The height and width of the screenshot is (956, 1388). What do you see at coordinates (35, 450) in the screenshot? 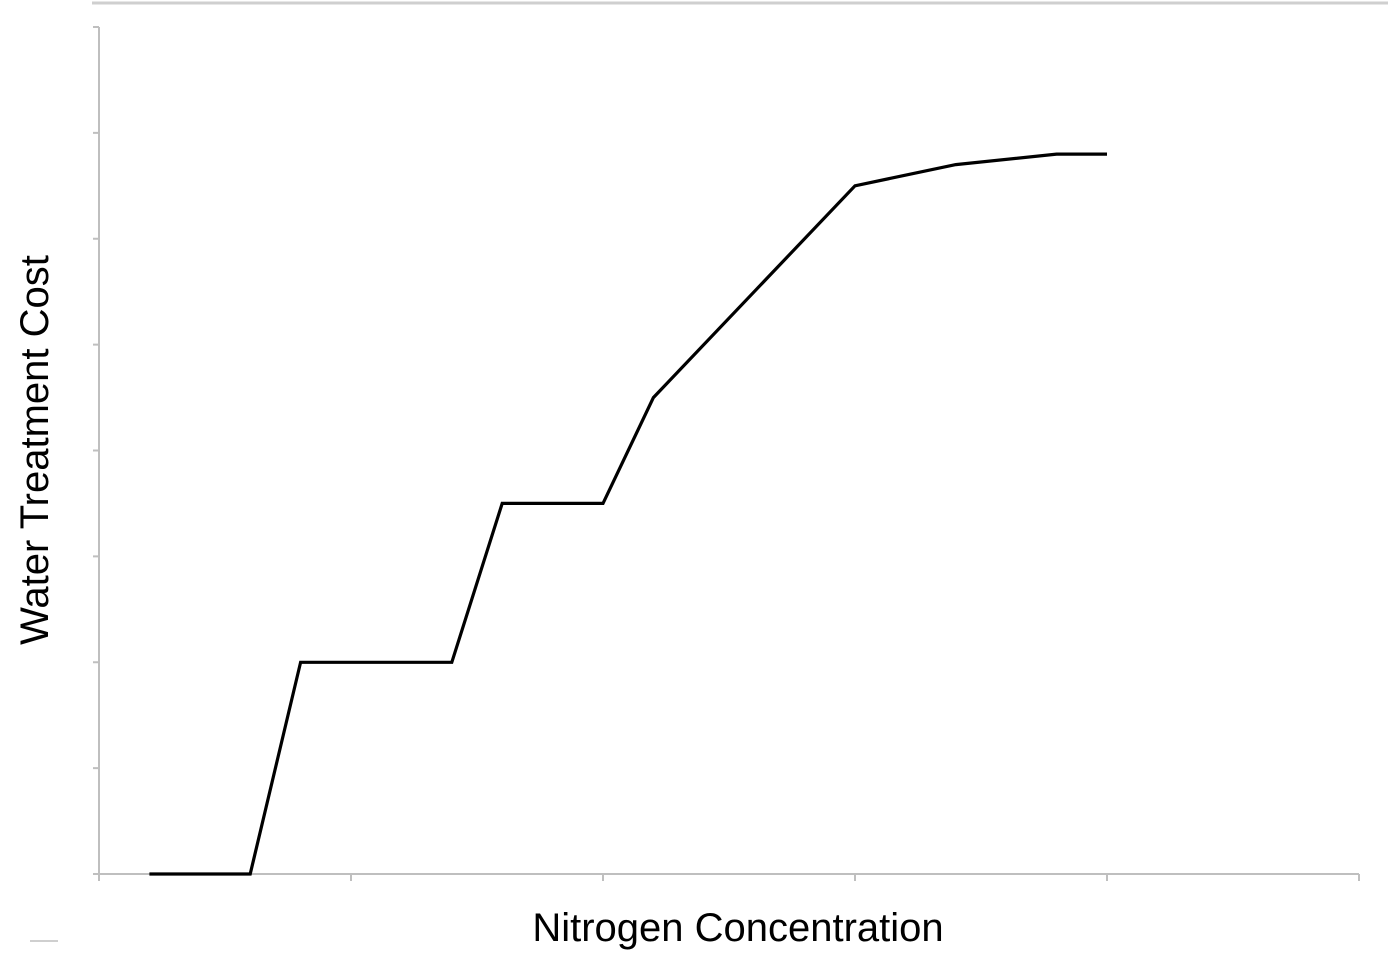
I see `y-axis-label: Water Treatment Cost` at bounding box center [35, 450].